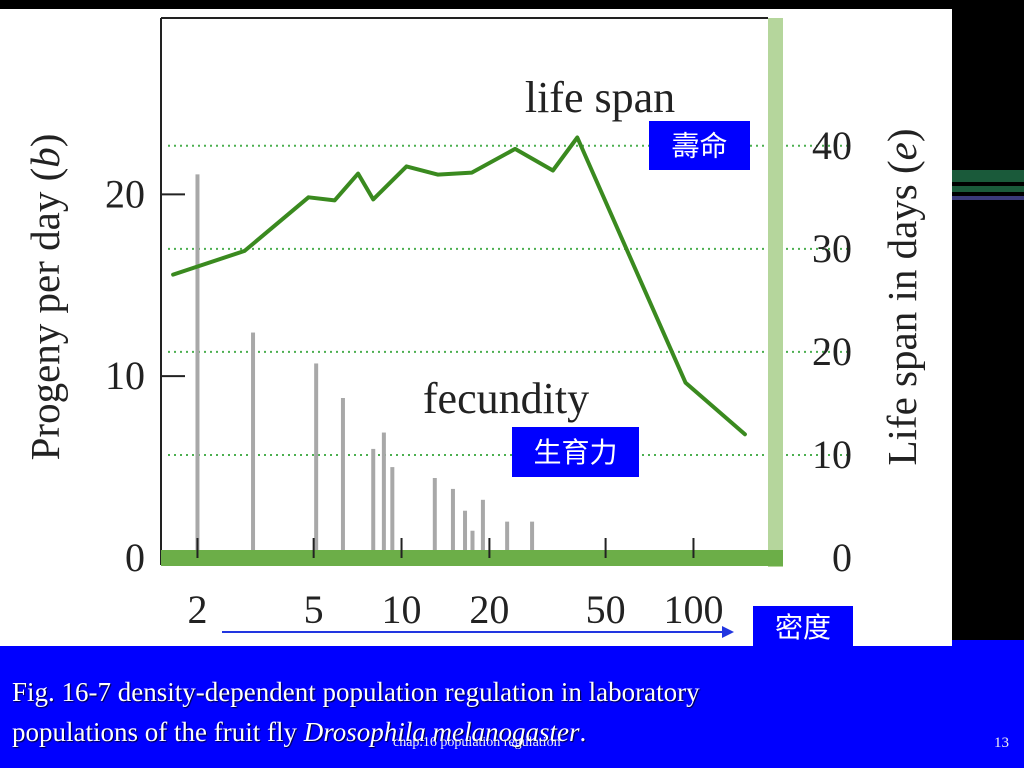  Describe the element at coordinates (402, 609) in the screenshot. I see `x-tick-label: 10` at that location.